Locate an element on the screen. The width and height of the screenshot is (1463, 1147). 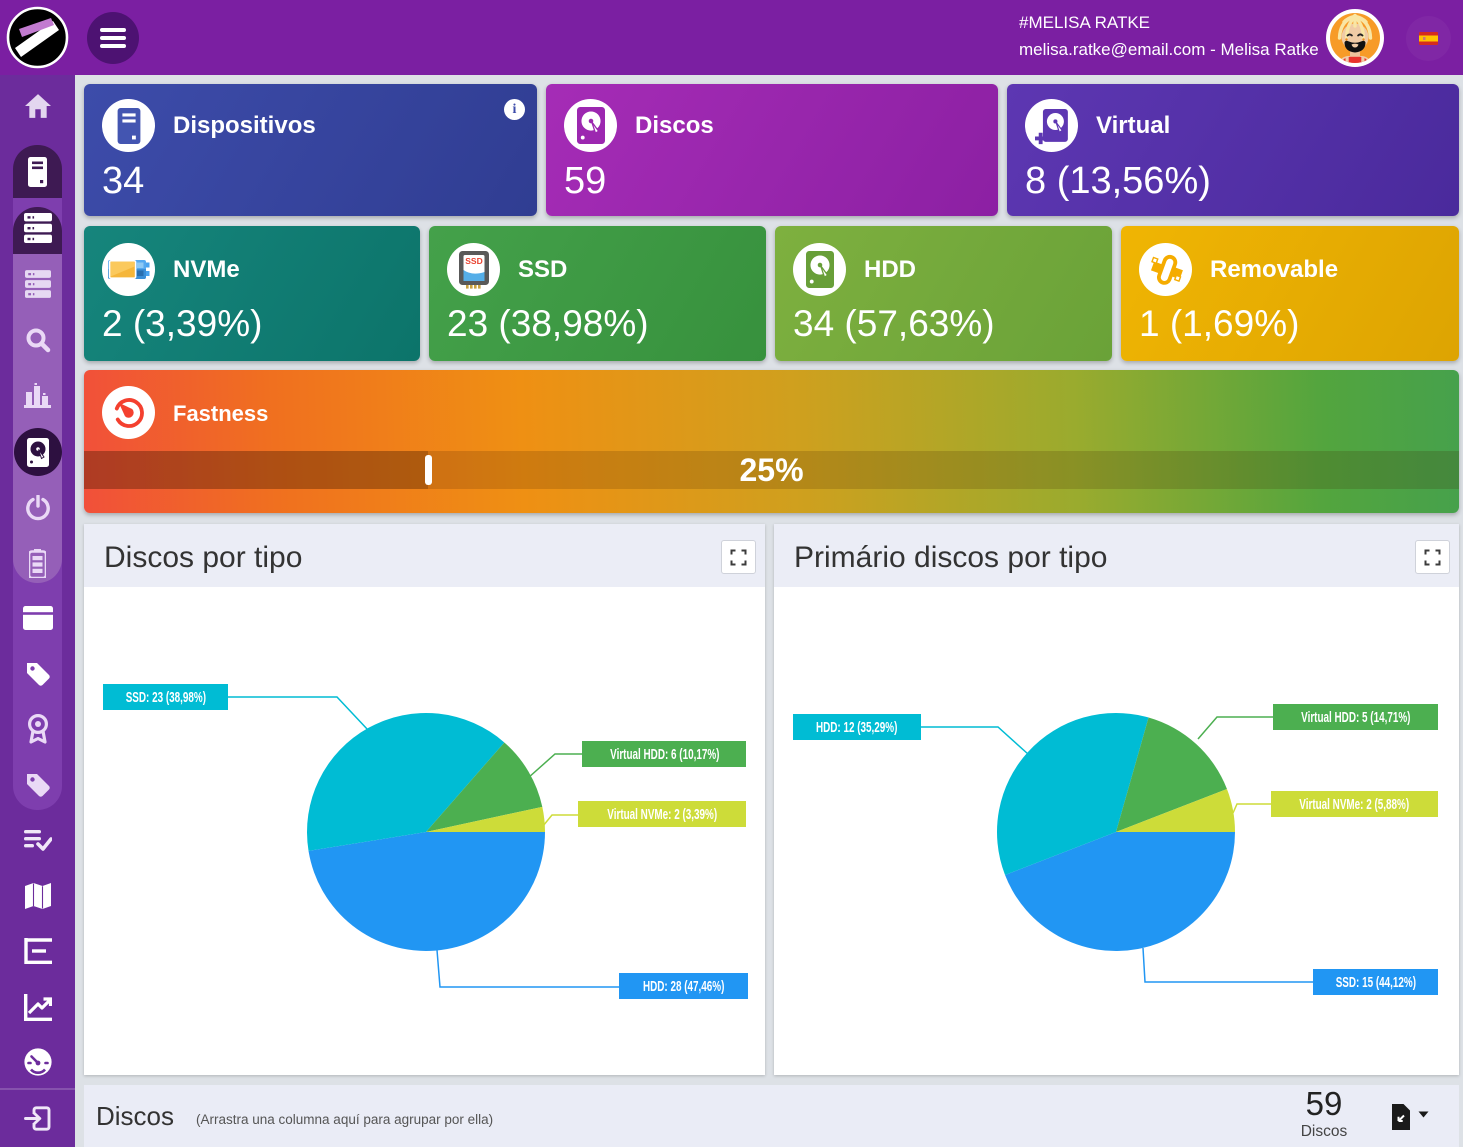
svg-text: SSD is located at coordinates (473, 261).